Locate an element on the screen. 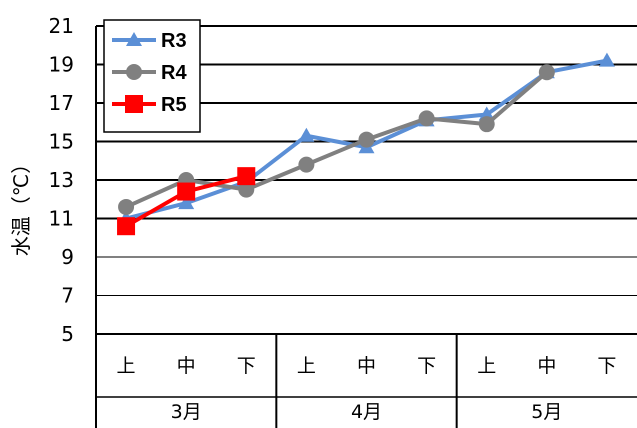 The width and height of the screenshot is (637, 428). y-tick-label: 9 is located at coordinates (67, 257).